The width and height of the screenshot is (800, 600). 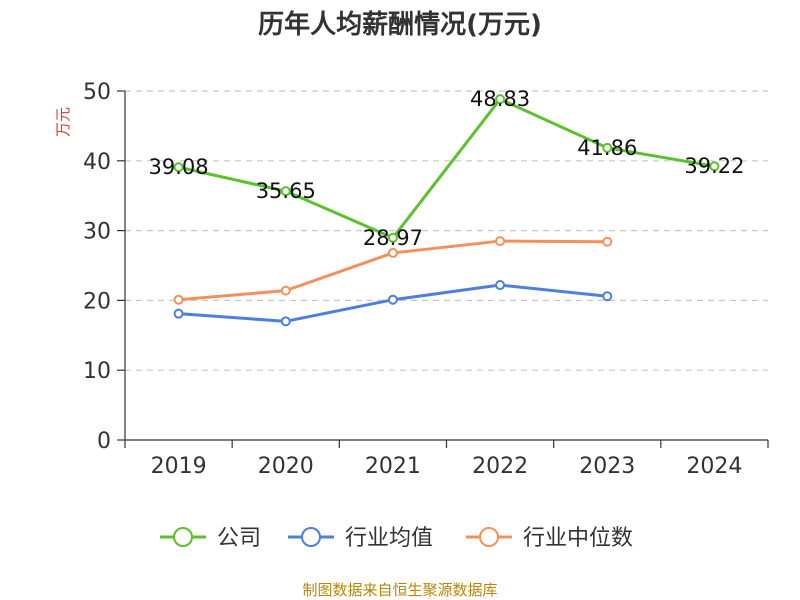 I want to click on x-tick-label: 2022, so click(x=500, y=466).